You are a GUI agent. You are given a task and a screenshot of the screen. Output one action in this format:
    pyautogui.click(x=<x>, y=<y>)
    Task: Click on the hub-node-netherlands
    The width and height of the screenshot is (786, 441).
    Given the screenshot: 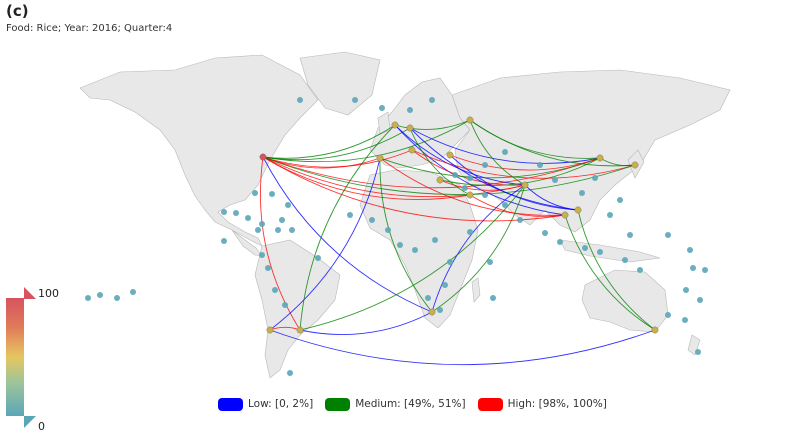 What is the action you would take?
    pyautogui.click(x=395, y=125)
    